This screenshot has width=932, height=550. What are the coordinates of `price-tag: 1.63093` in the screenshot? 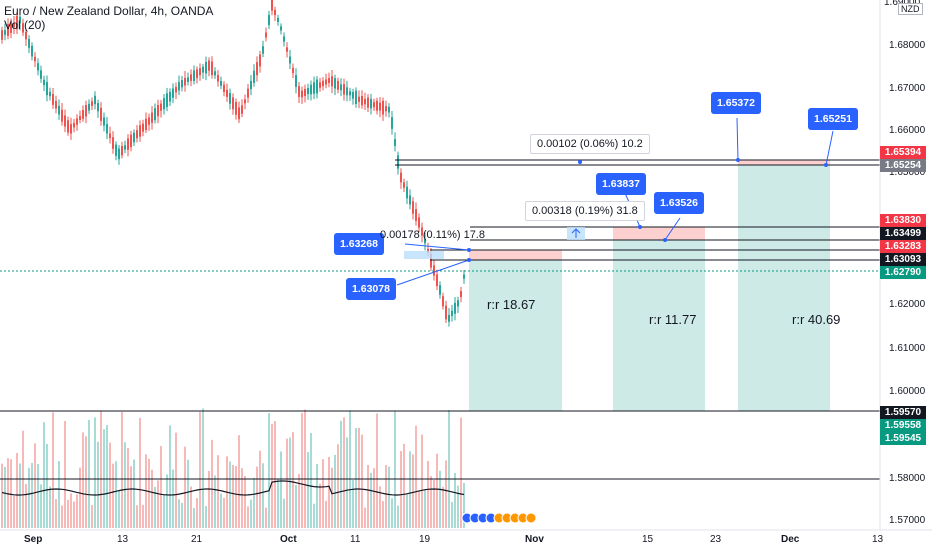 It's located at (903, 259).